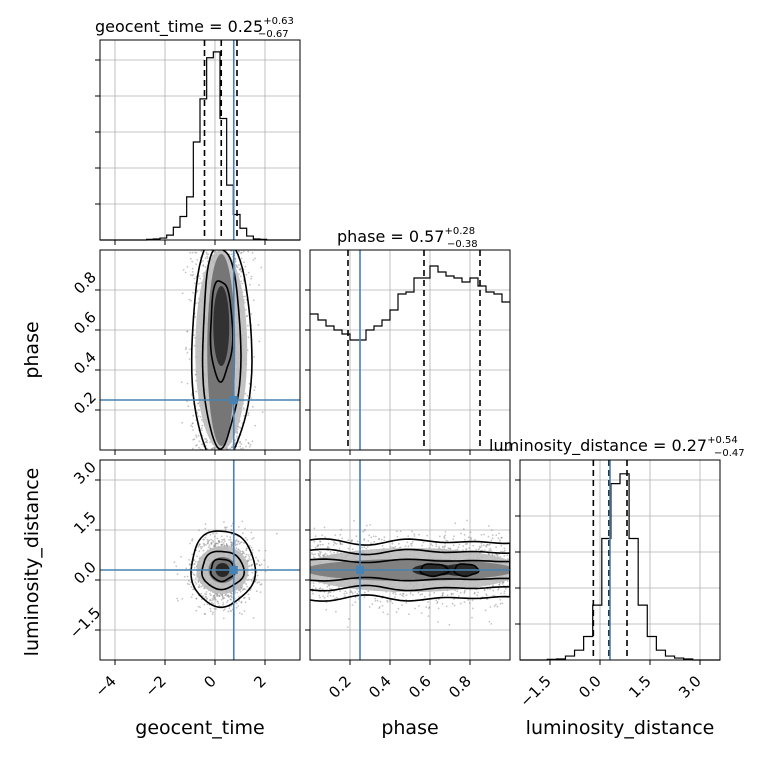 The image size is (760, 760). I want to click on y-tick-label: 1.5, so click(85, 523).